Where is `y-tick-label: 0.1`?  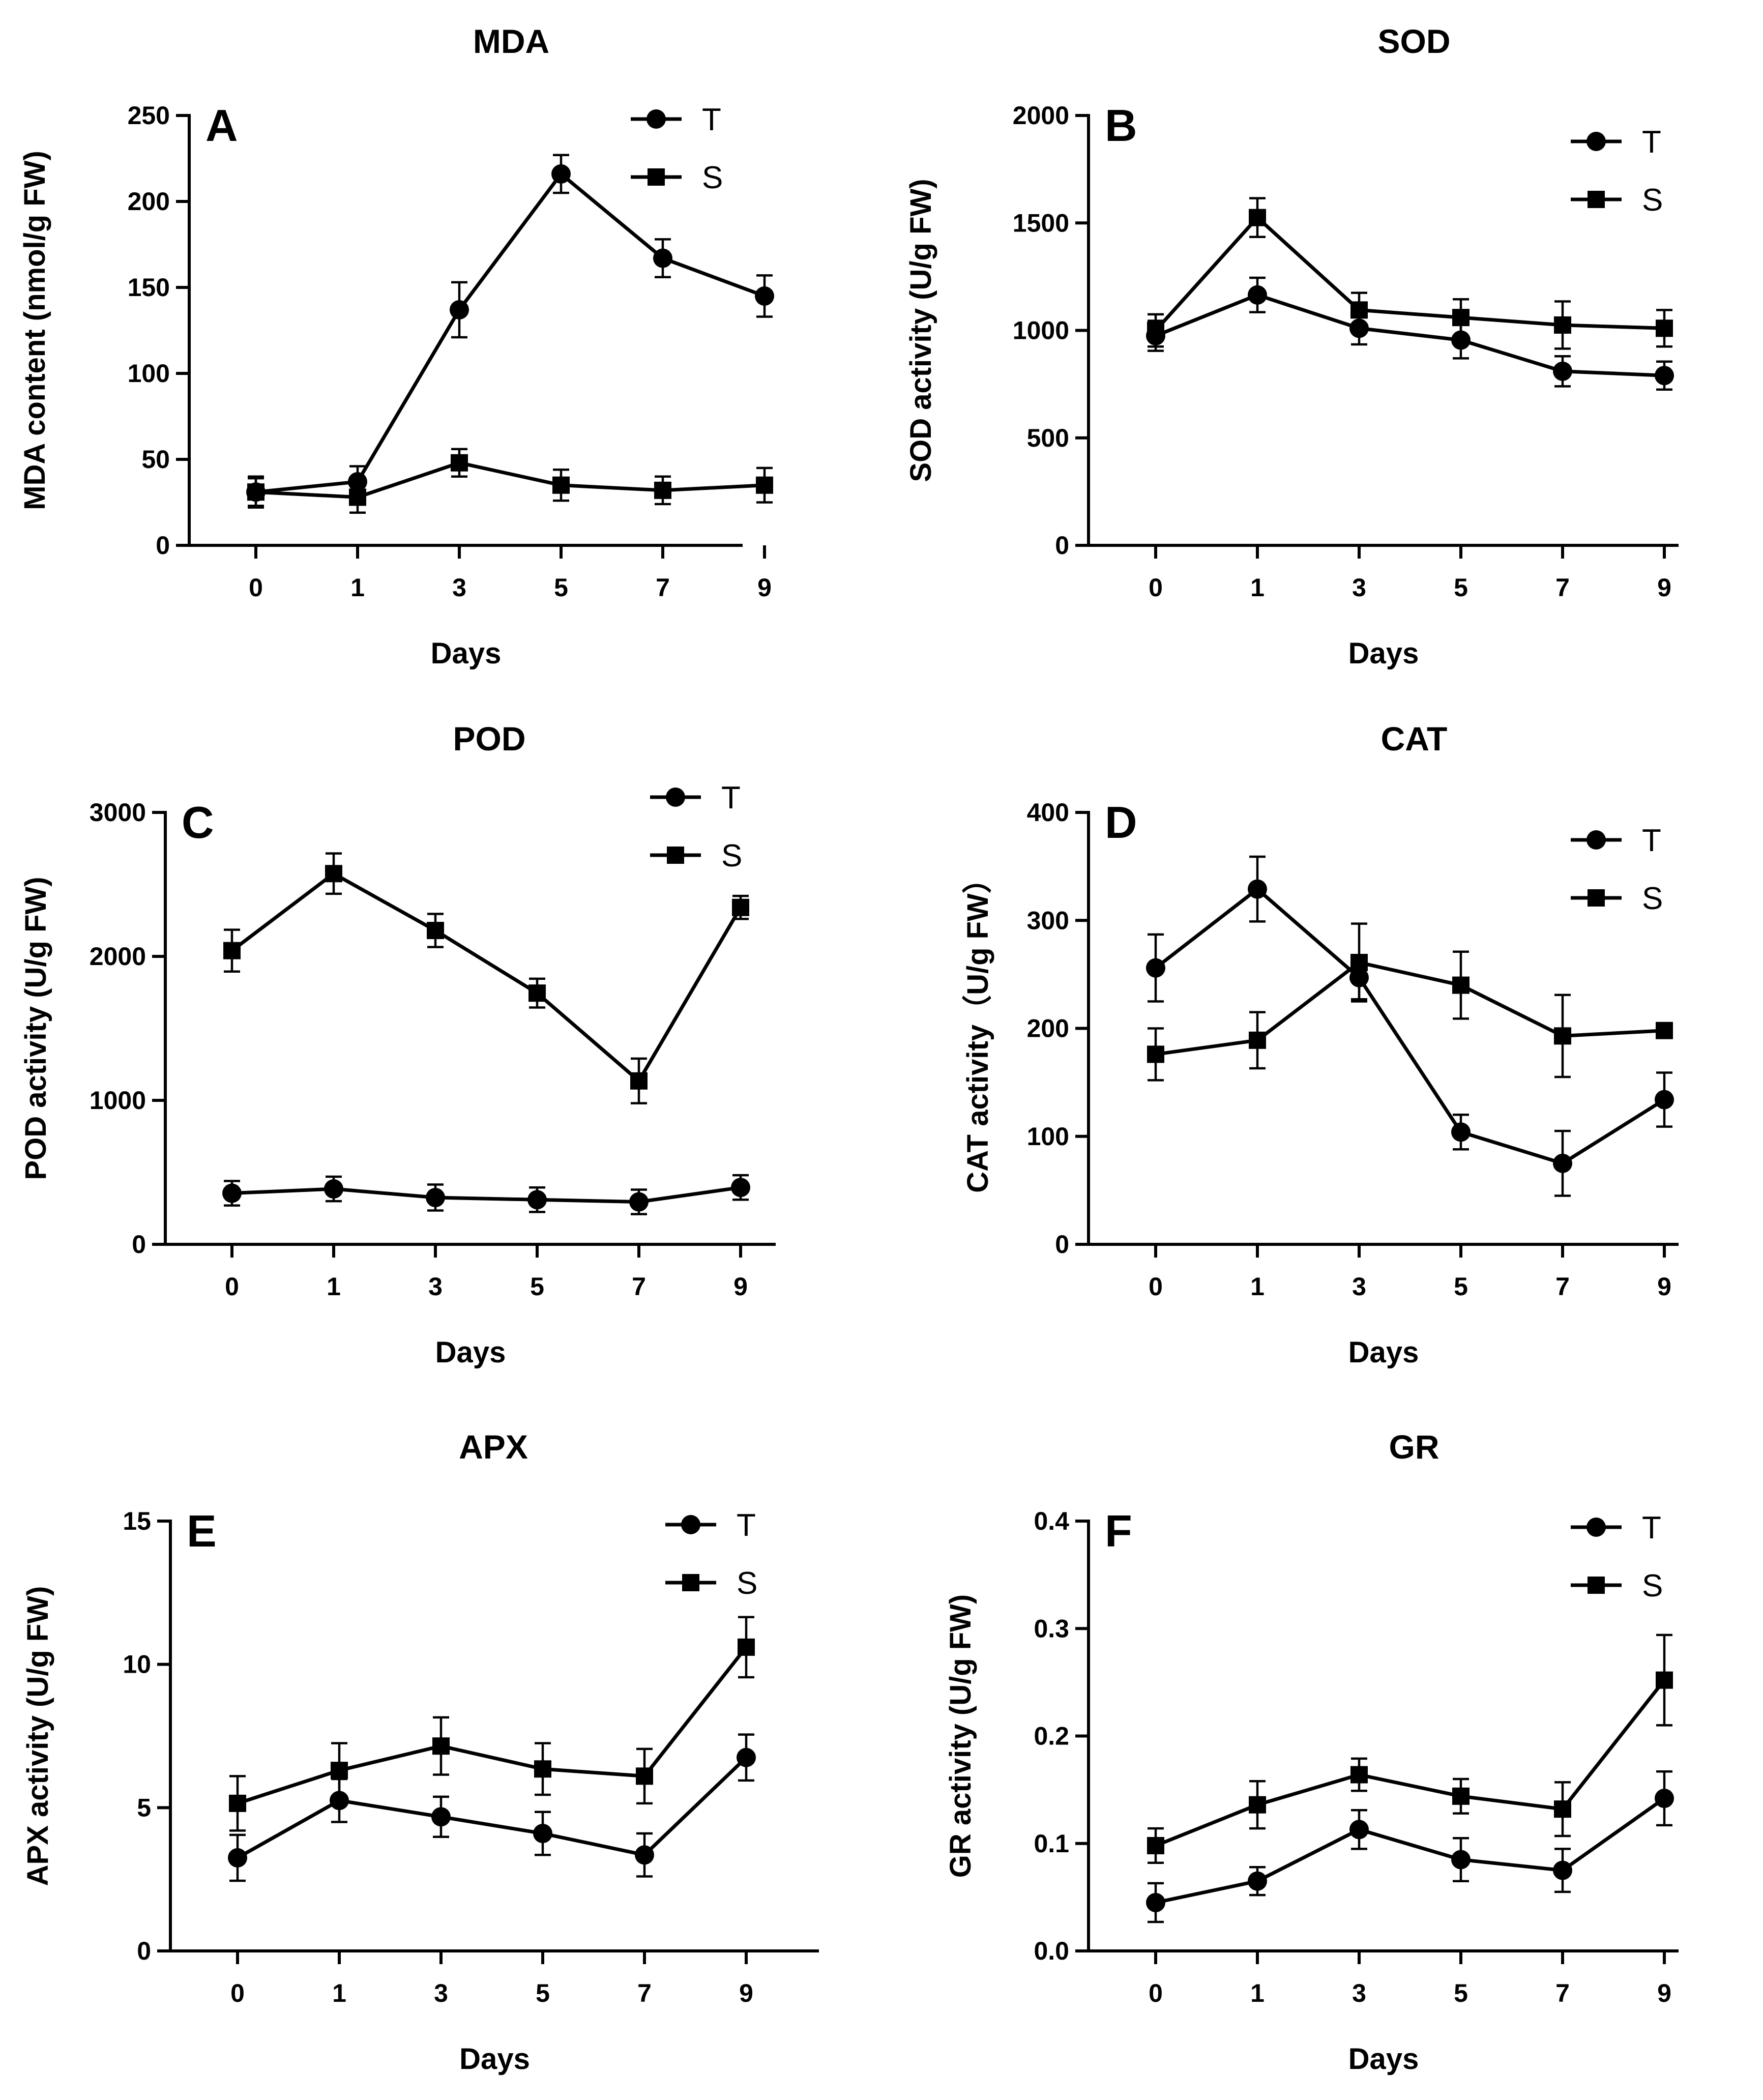 y-tick-label: 0.1 is located at coordinates (1051, 1843).